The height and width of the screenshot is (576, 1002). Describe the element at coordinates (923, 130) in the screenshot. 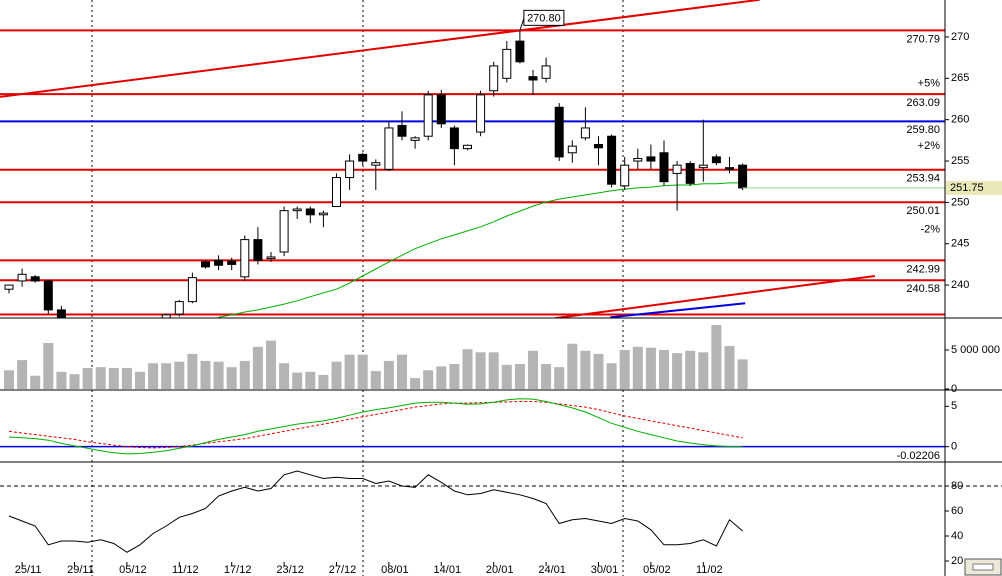

I see `level-label: 259.80` at that location.